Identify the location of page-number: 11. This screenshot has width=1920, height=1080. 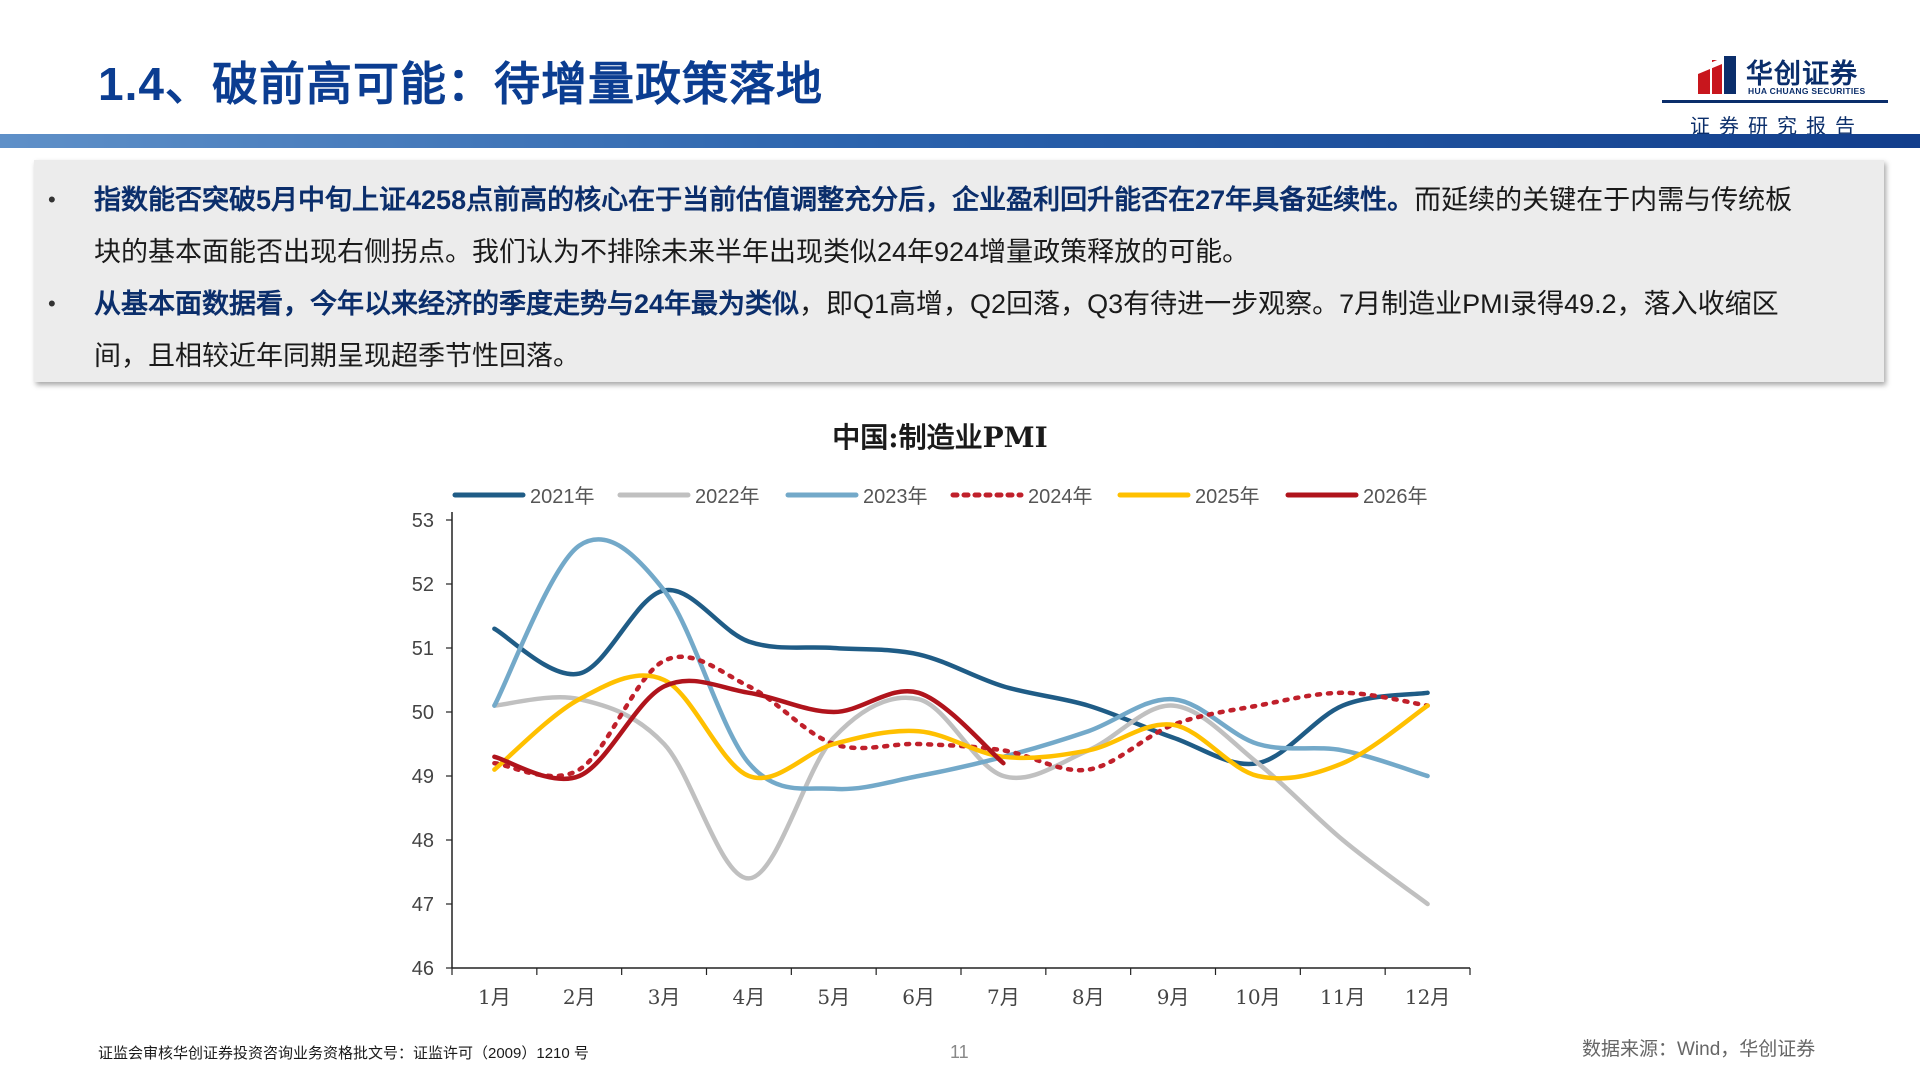
(959, 1052).